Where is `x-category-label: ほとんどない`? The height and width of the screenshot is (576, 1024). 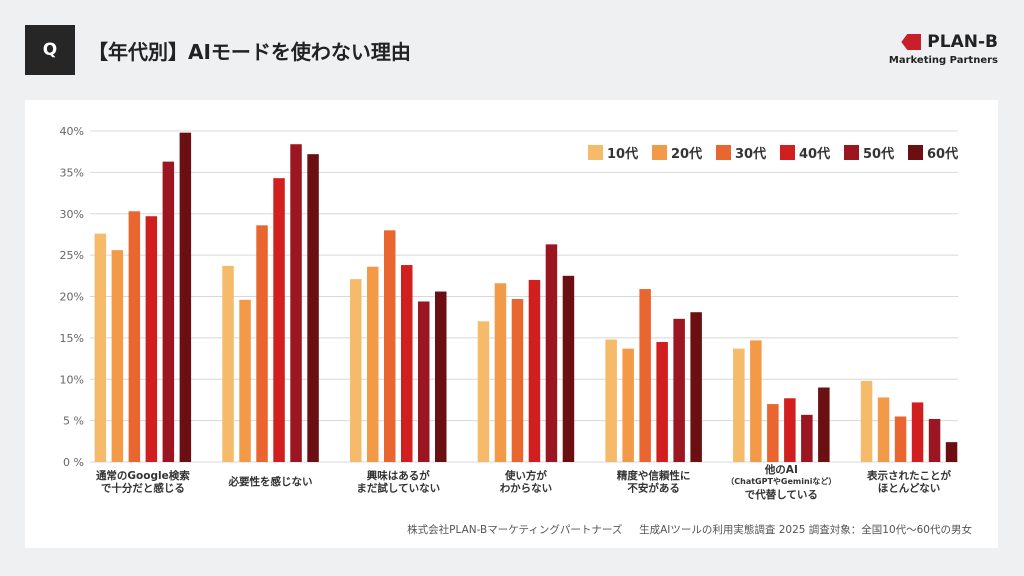 x-category-label: ほとんどない is located at coordinates (909, 488).